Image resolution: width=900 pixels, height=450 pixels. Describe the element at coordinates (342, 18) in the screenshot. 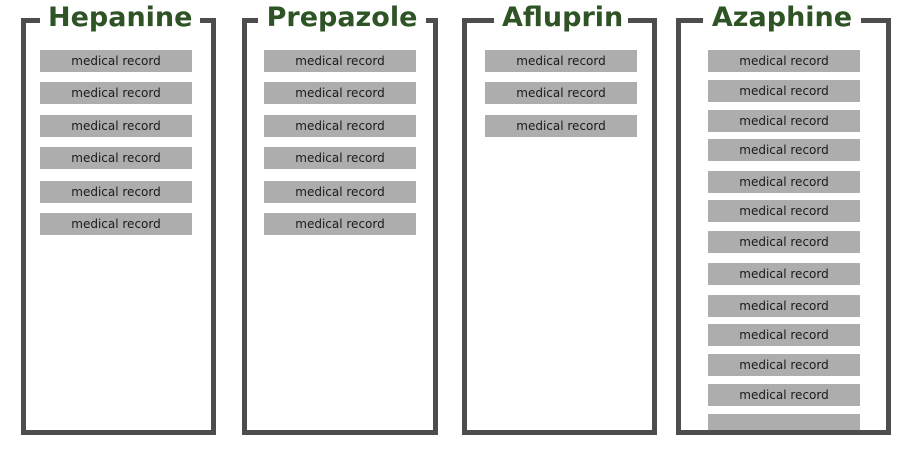

I see `column-title-prepazole: Prepazole` at that location.